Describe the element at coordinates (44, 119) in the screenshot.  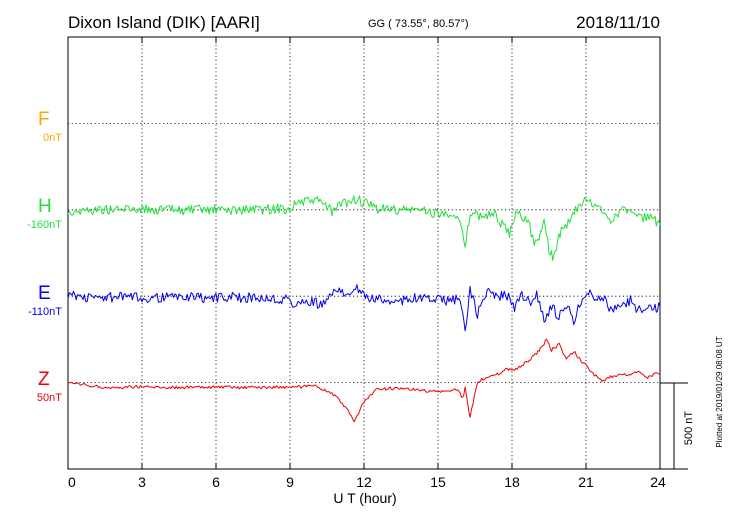
I see `component-label-f: F` at that location.